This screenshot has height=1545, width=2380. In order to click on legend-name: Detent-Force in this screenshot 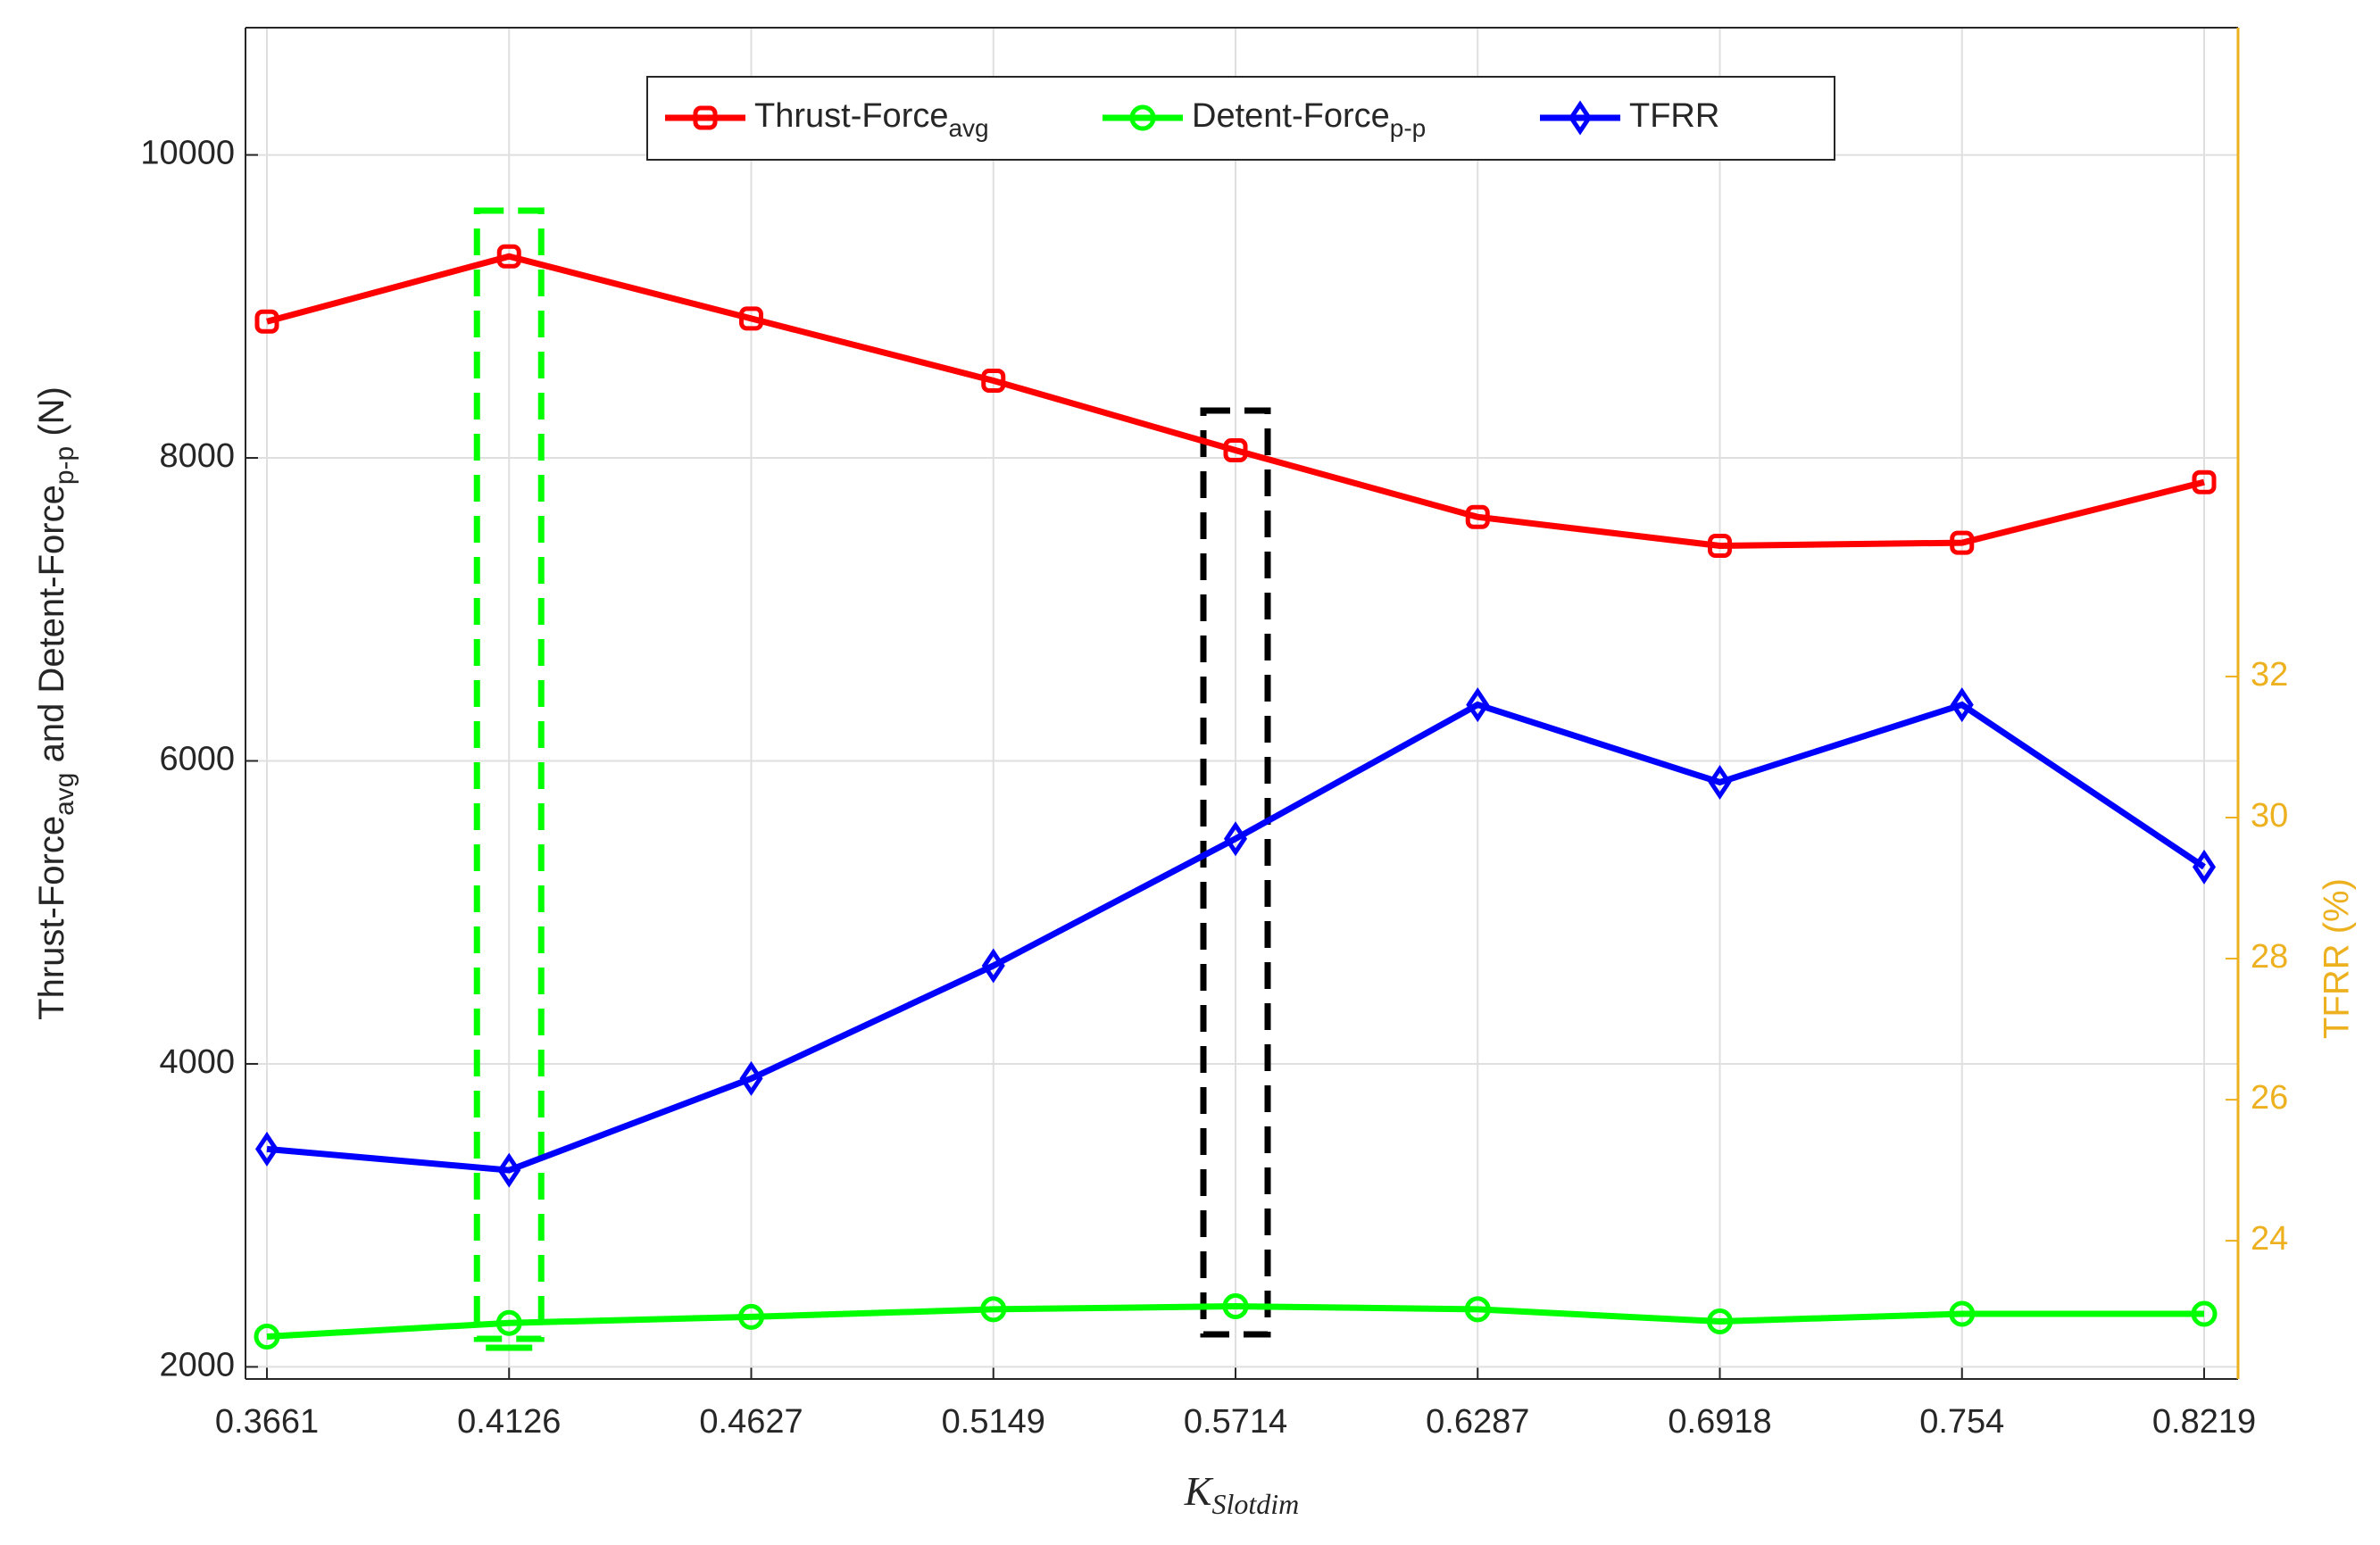, I will do `click(1291, 116)`.